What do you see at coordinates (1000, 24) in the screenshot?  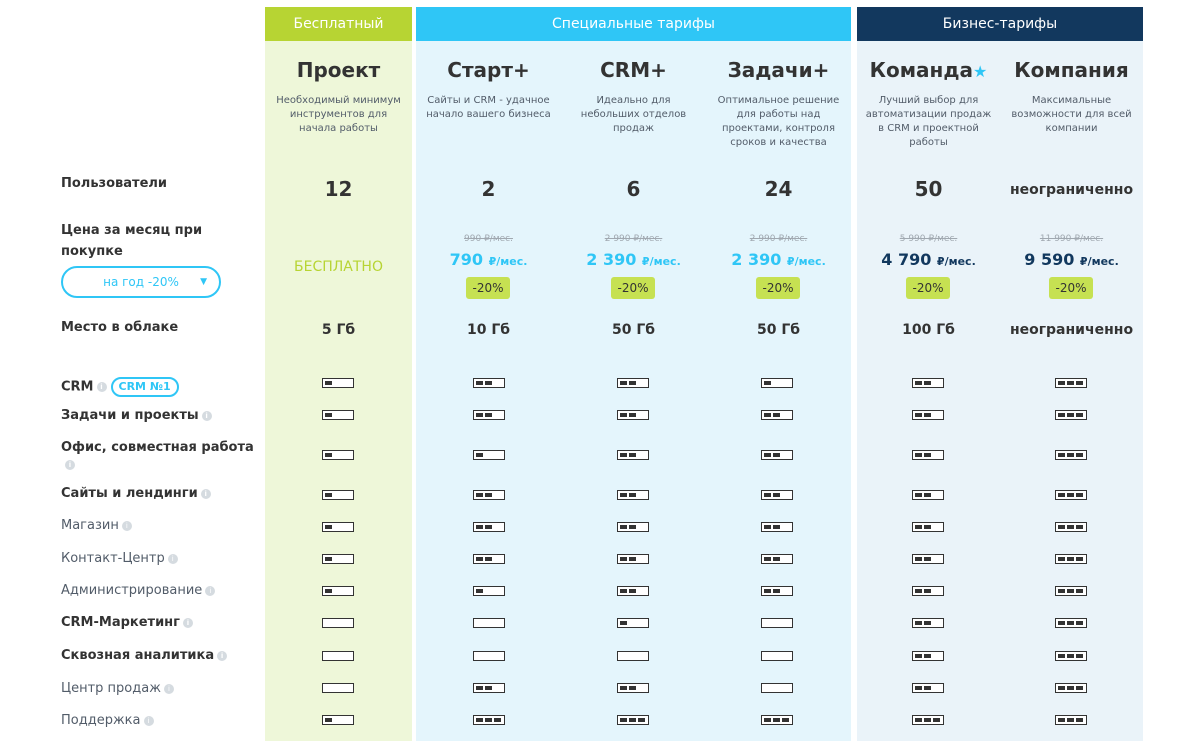 I see `group-header-business: Бизнес-тарифы` at bounding box center [1000, 24].